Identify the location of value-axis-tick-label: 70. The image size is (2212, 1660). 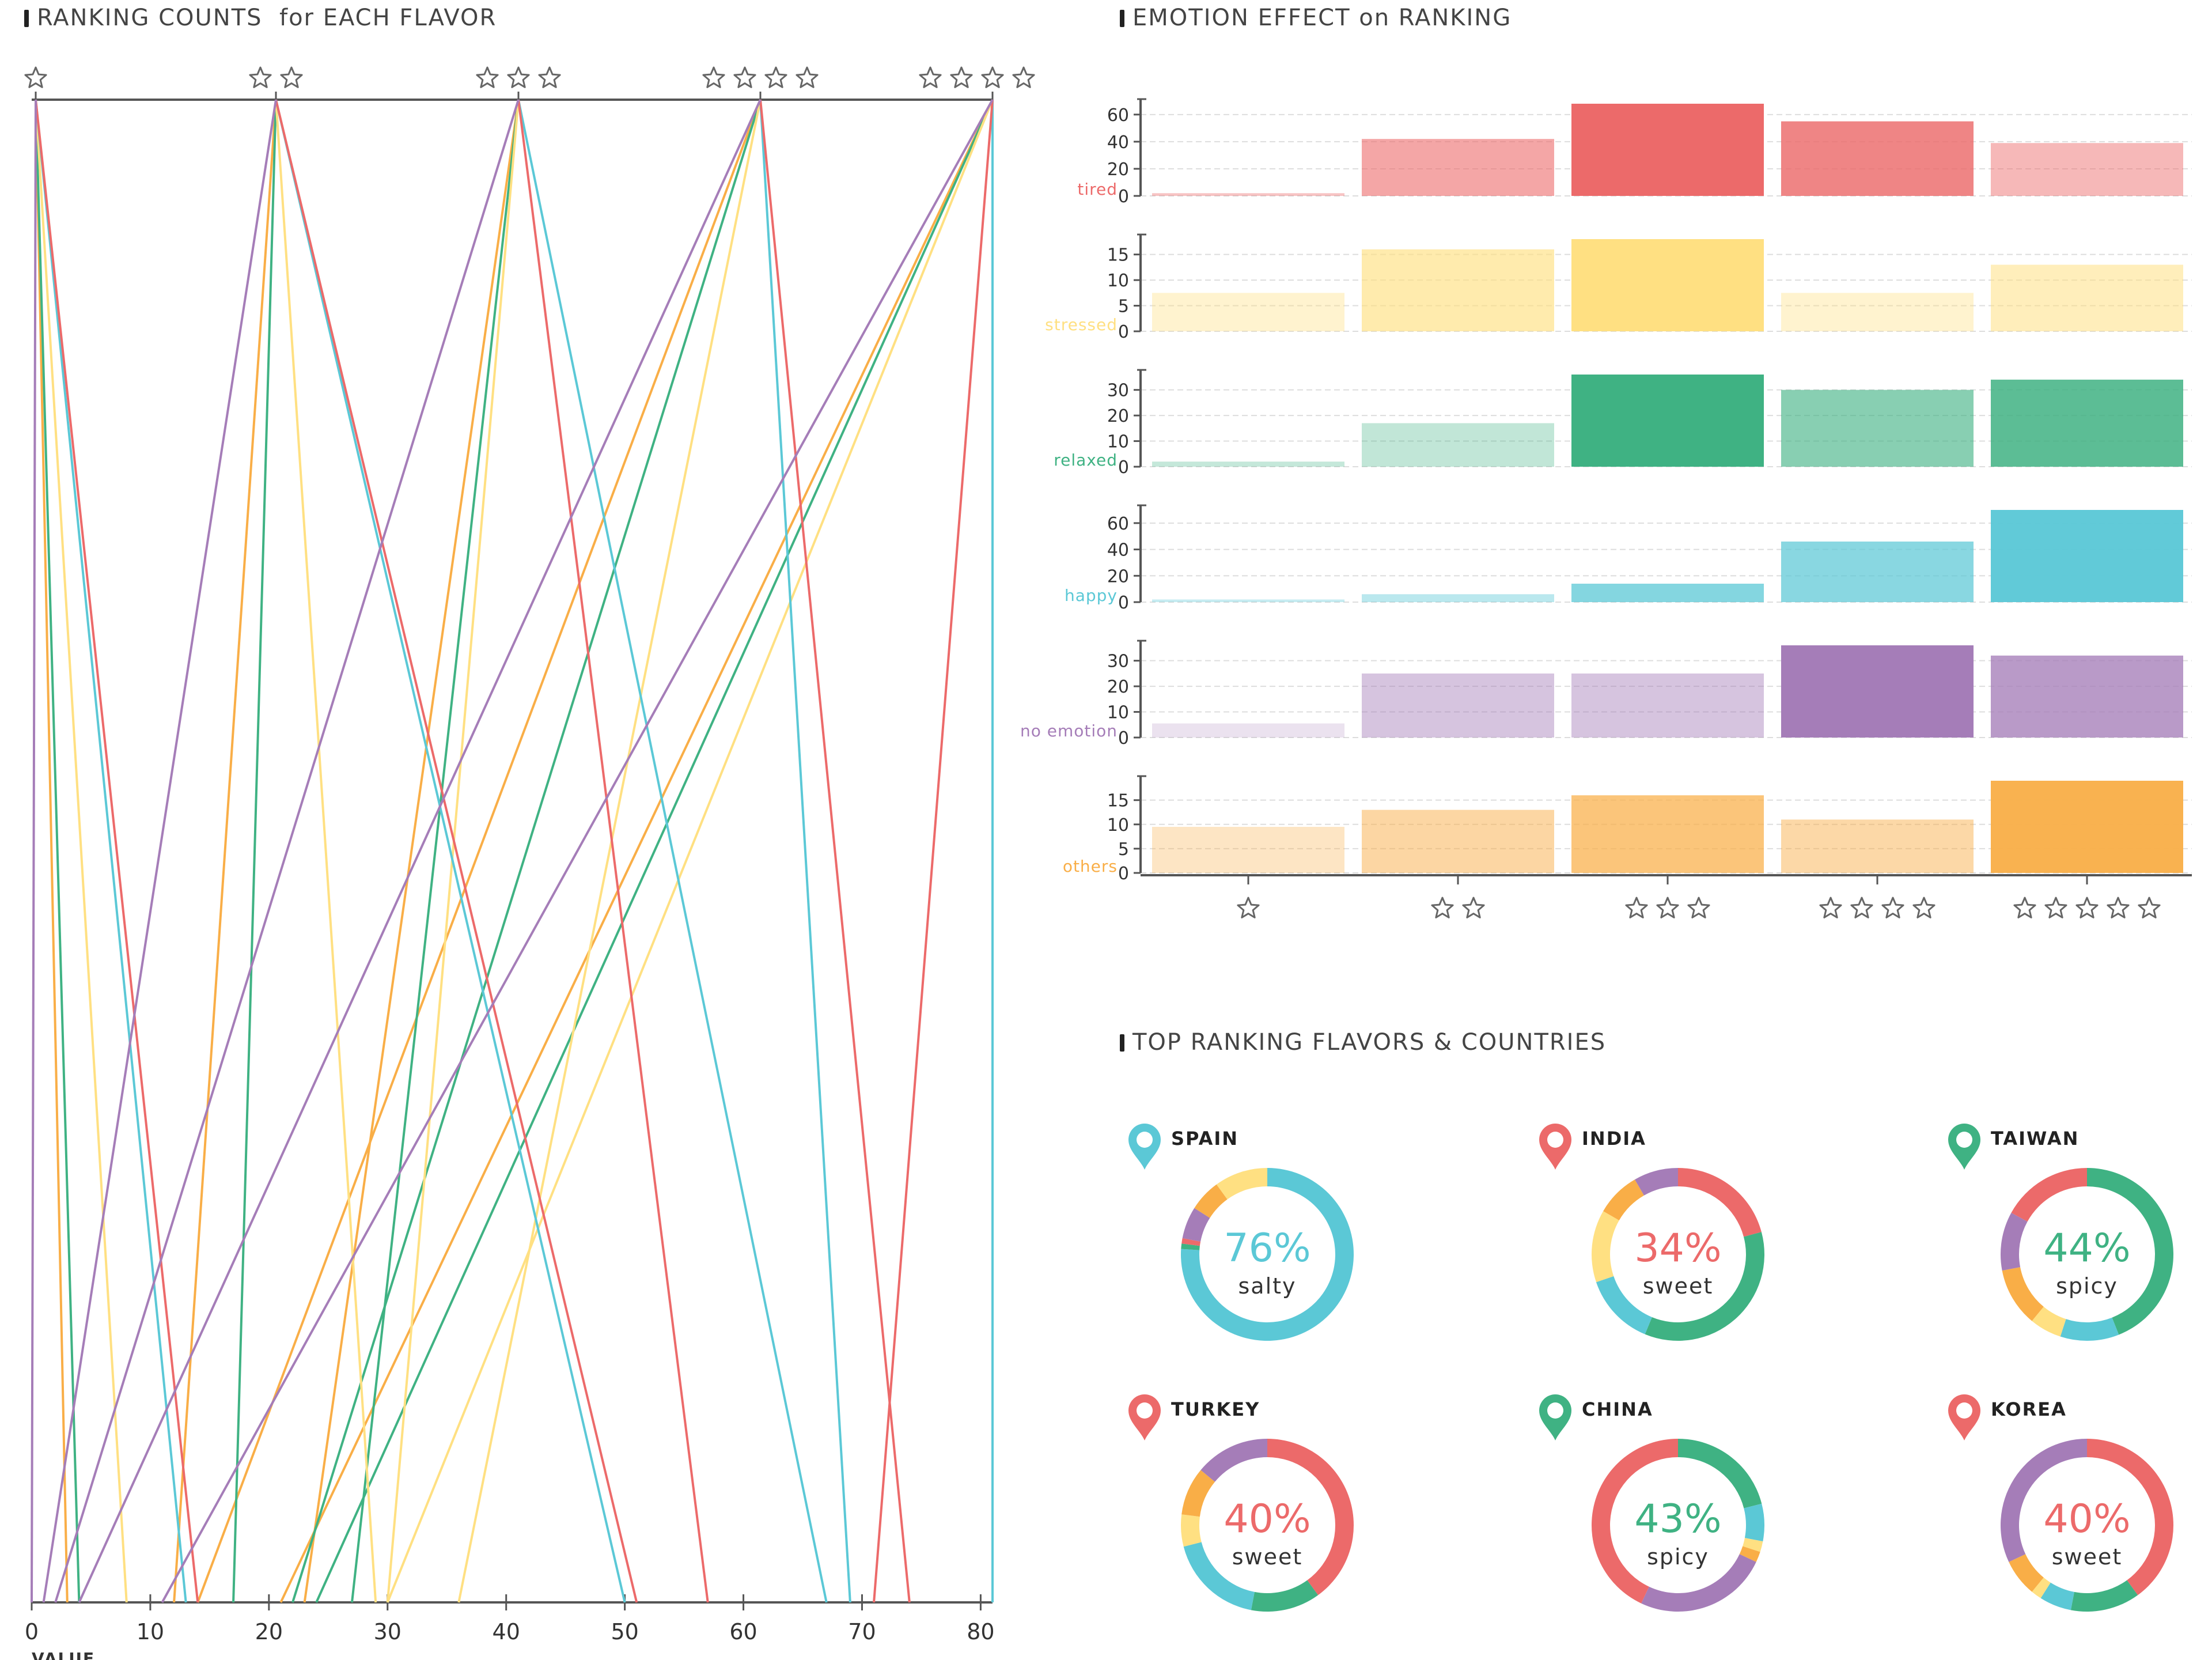
(862, 1631).